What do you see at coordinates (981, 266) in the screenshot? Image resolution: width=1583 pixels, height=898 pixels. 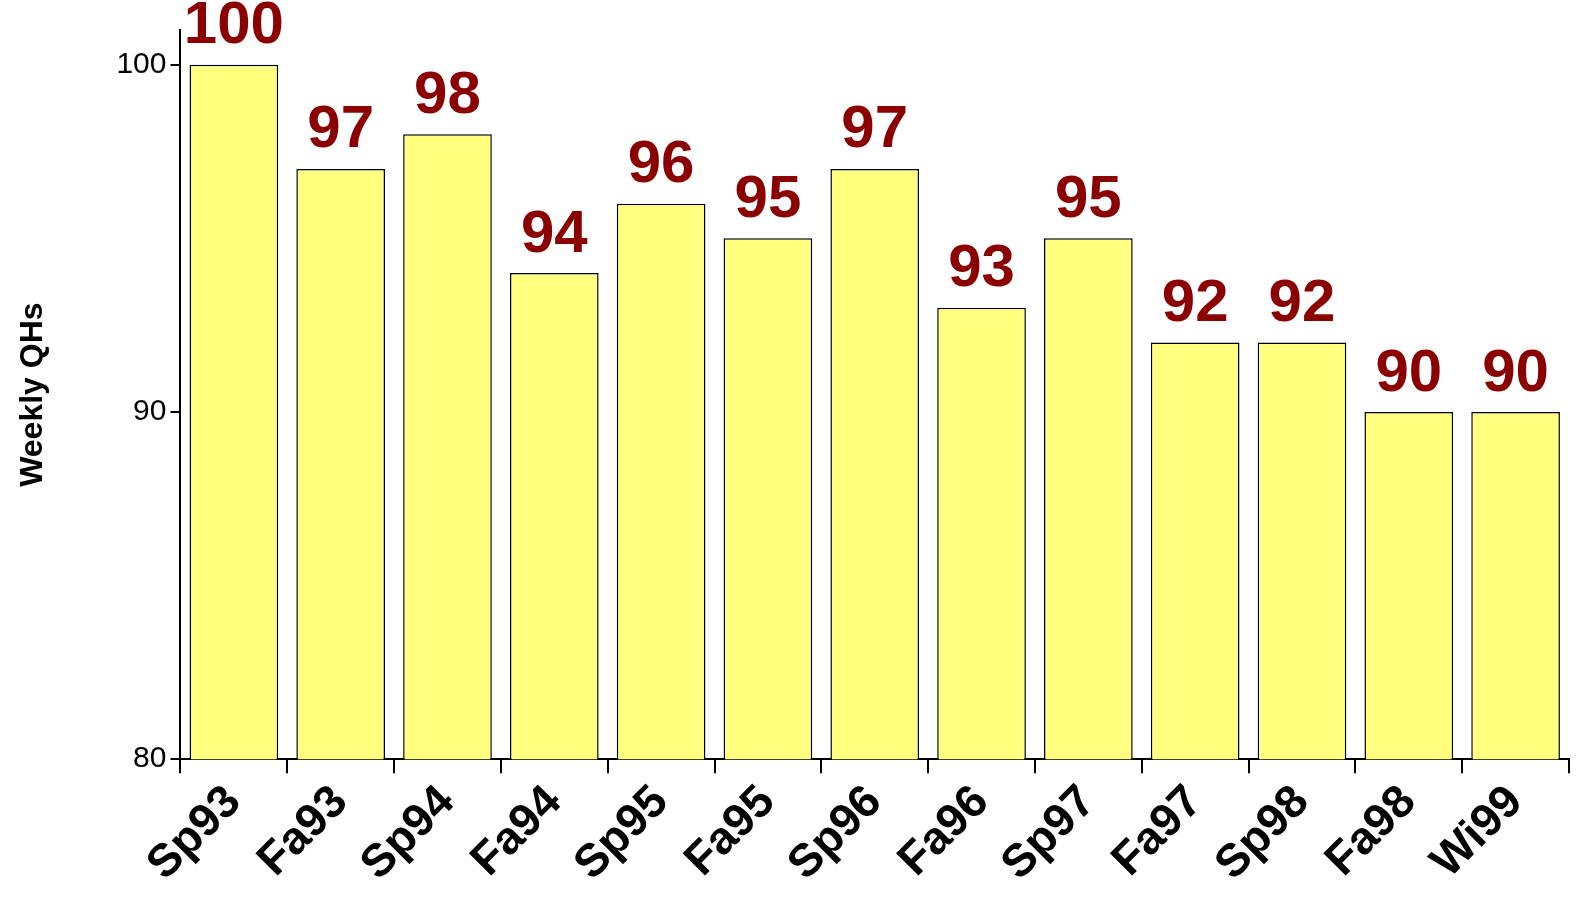 I see `data-label: 93` at bounding box center [981, 266].